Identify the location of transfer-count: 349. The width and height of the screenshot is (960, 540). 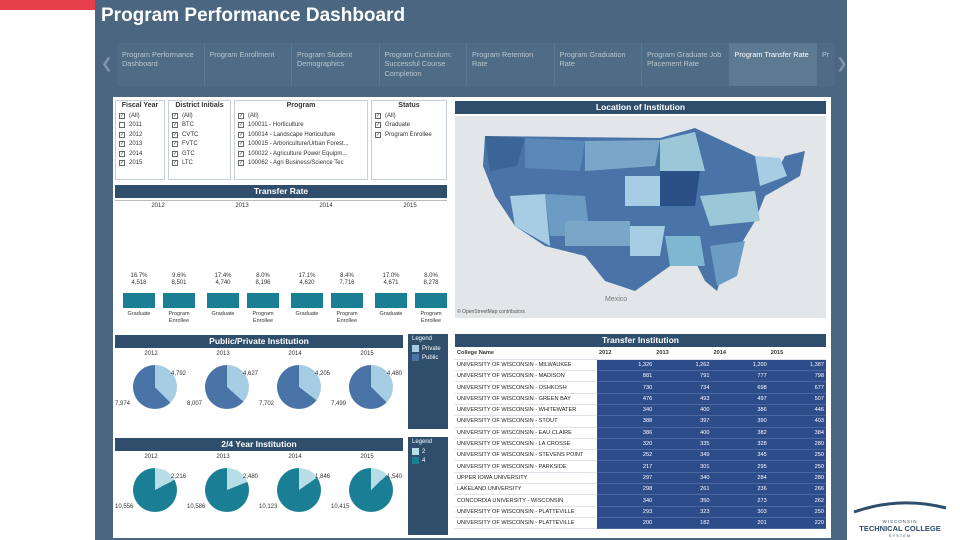
(683, 455).